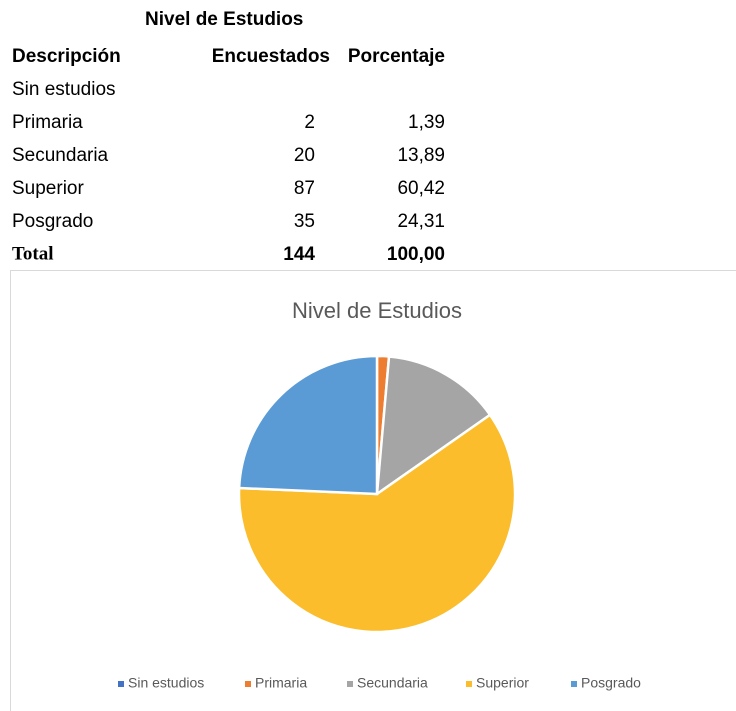 Image resolution: width=736 pixels, height=711 pixels. What do you see at coordinates (60, 155) in the screenshot?
I see `cell: Secundaria` at bounding box center [60, 155].